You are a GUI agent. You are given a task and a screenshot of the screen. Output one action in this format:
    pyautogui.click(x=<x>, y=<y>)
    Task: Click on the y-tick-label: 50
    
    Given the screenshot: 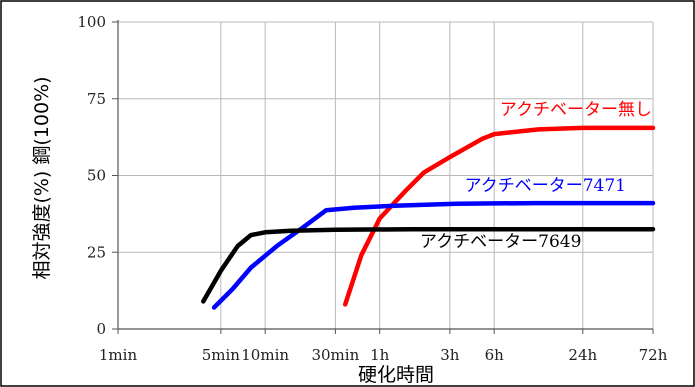 What is the action you would take?
    pyautogui.click(x=96, y=176)
    